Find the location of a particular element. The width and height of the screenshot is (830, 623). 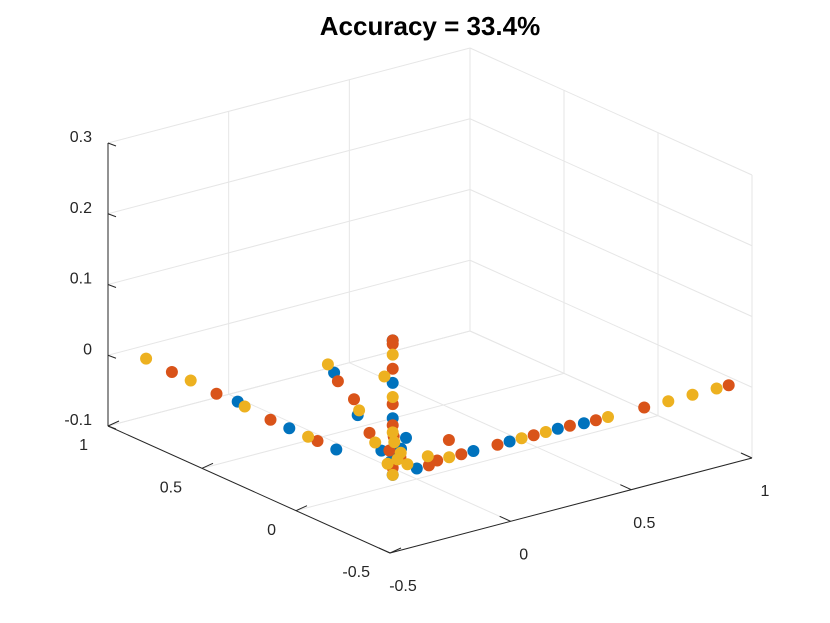

z-tick-label: 0 is located at coordinates (87, 349).